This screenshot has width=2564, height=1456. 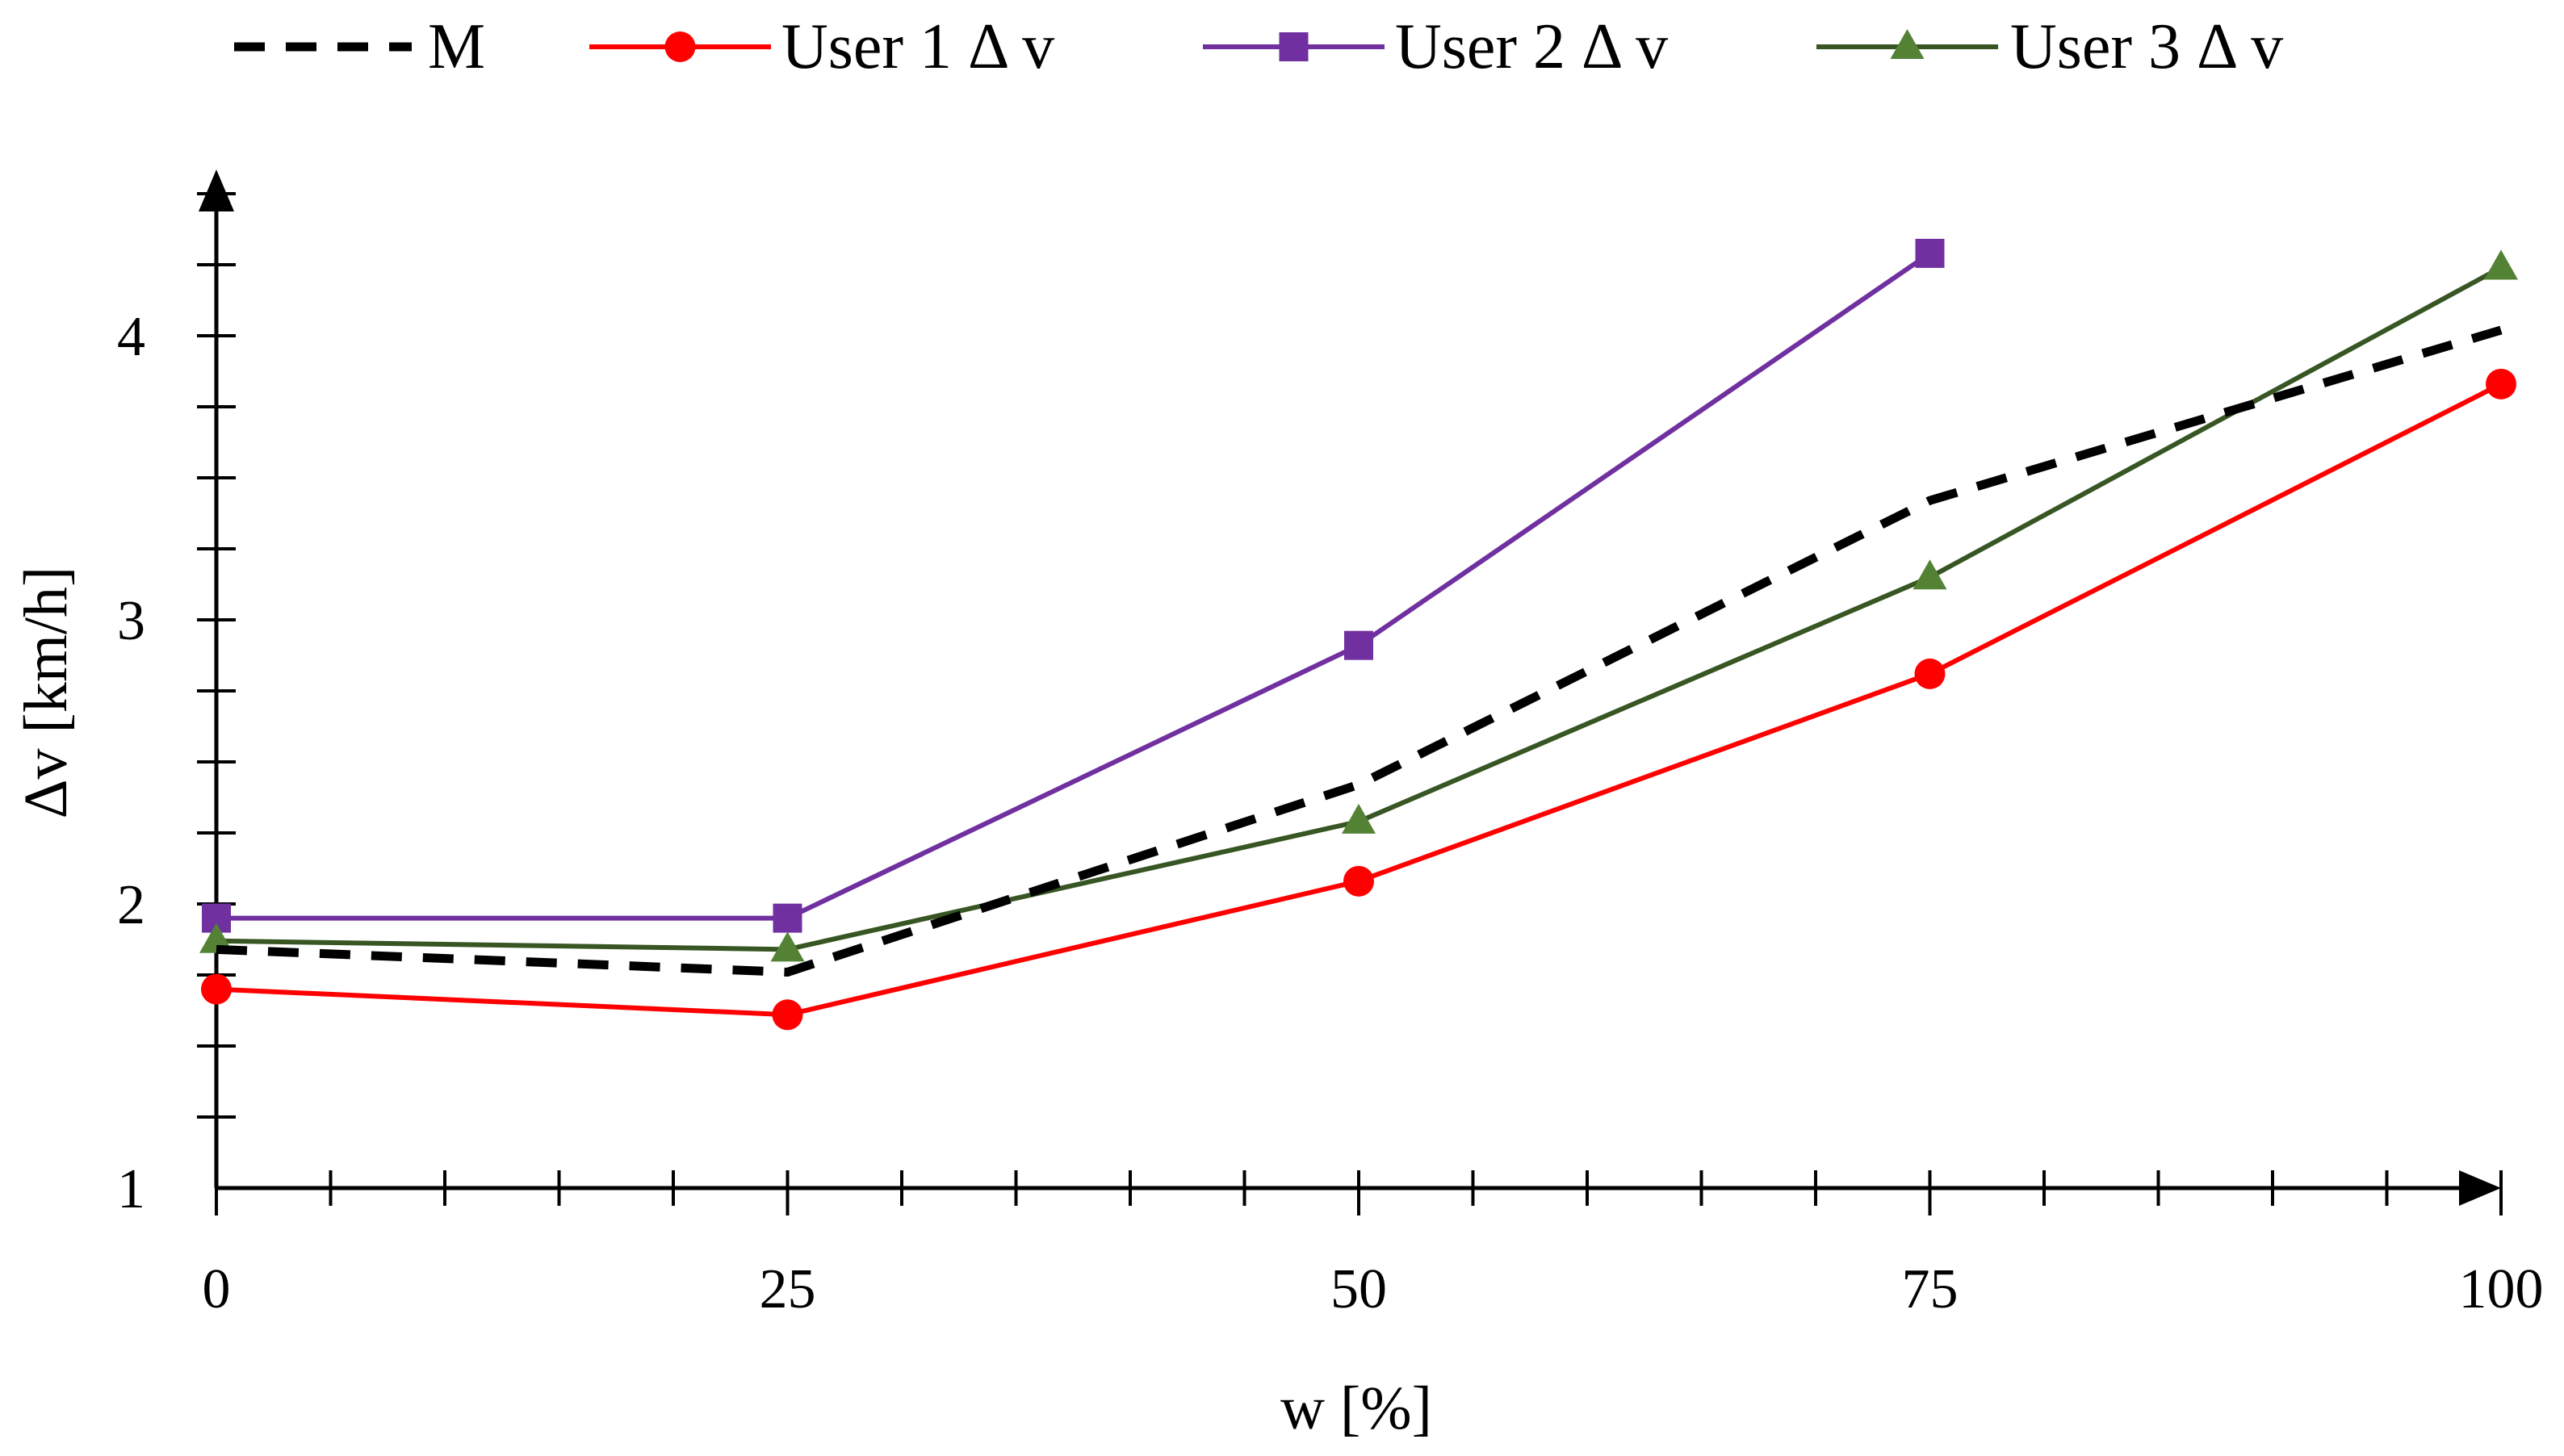 I want to click on legend-label: User 3 Δ v, so click(x=2146, y=47).